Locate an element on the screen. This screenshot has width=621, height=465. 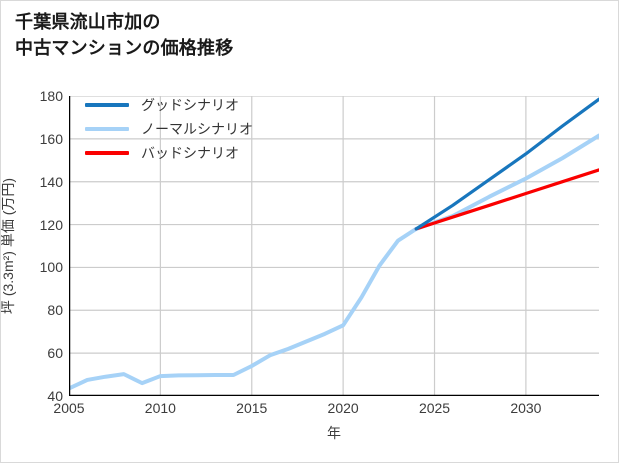
legend-item: グッドシナリオ is located at coordinates (200, 105).